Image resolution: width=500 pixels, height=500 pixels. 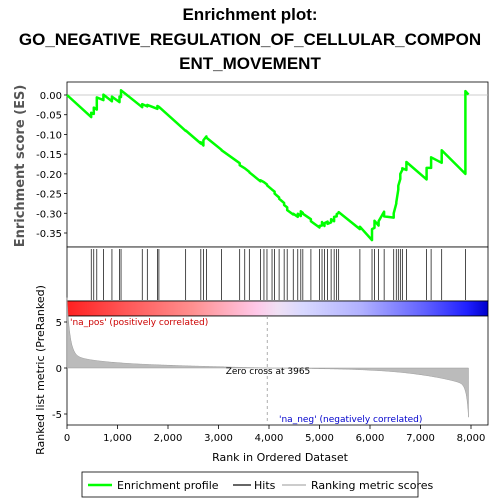 What do you see at coordinates (471, 438) in the screenshot?
I see `x-tick-label: 8,000` at bounding box center [471, 438].